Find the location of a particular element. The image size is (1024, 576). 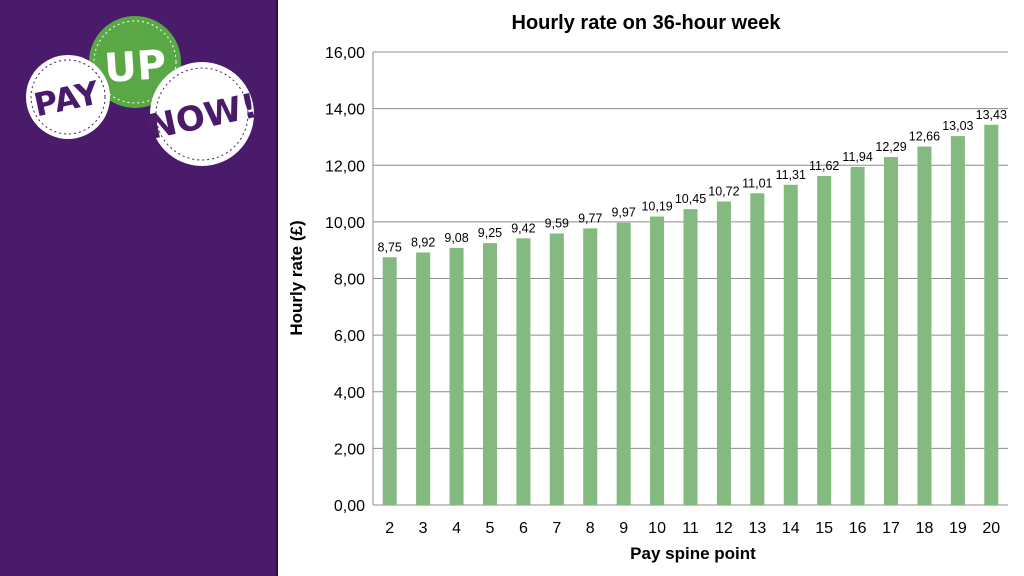

x-tick-label: 19 is located at coordinates (958, 528).